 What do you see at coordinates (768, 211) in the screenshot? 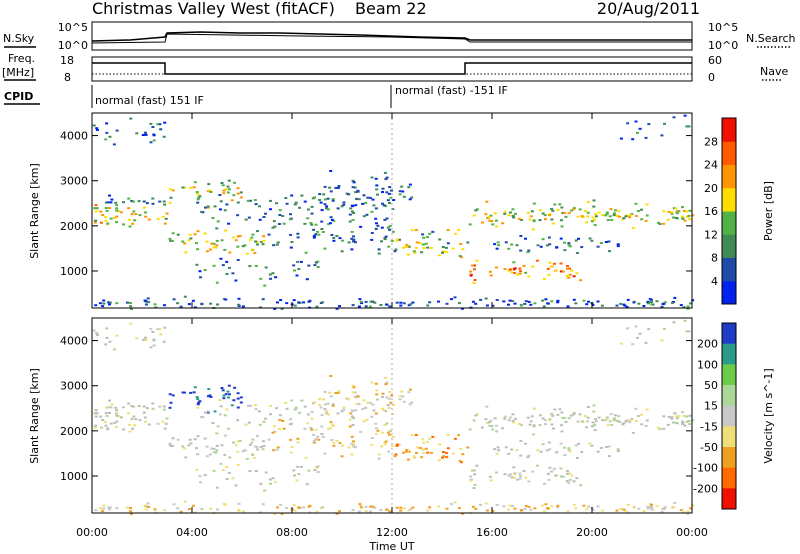
I see `power-colorbar-label: Power [dB]` at bounding box center [768, 211].